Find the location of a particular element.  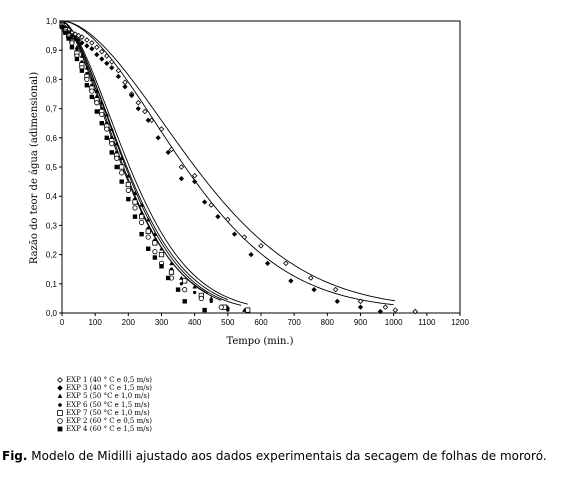

y-tick-label: 0,2 is located at coordinates (52, 255).